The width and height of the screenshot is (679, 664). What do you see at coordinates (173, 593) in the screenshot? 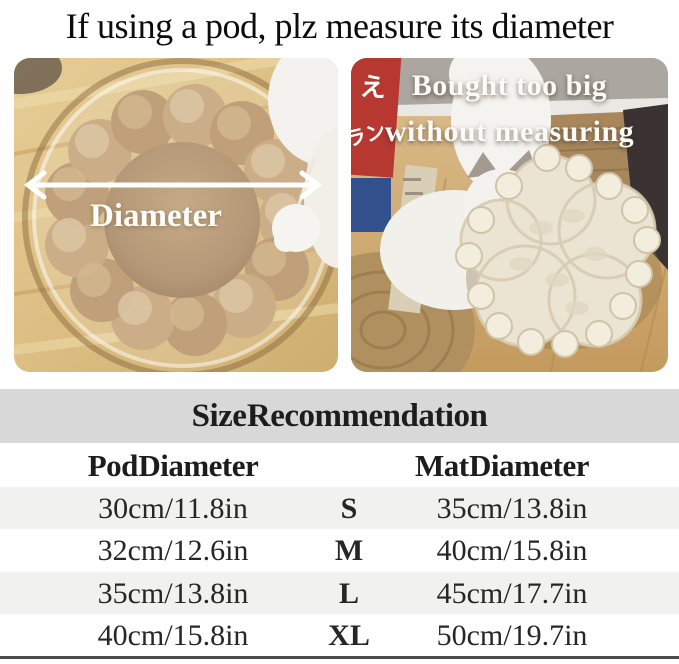
I see `cell-pod-diameter: 35cm/13.8in` at bounding box center [173, 593].